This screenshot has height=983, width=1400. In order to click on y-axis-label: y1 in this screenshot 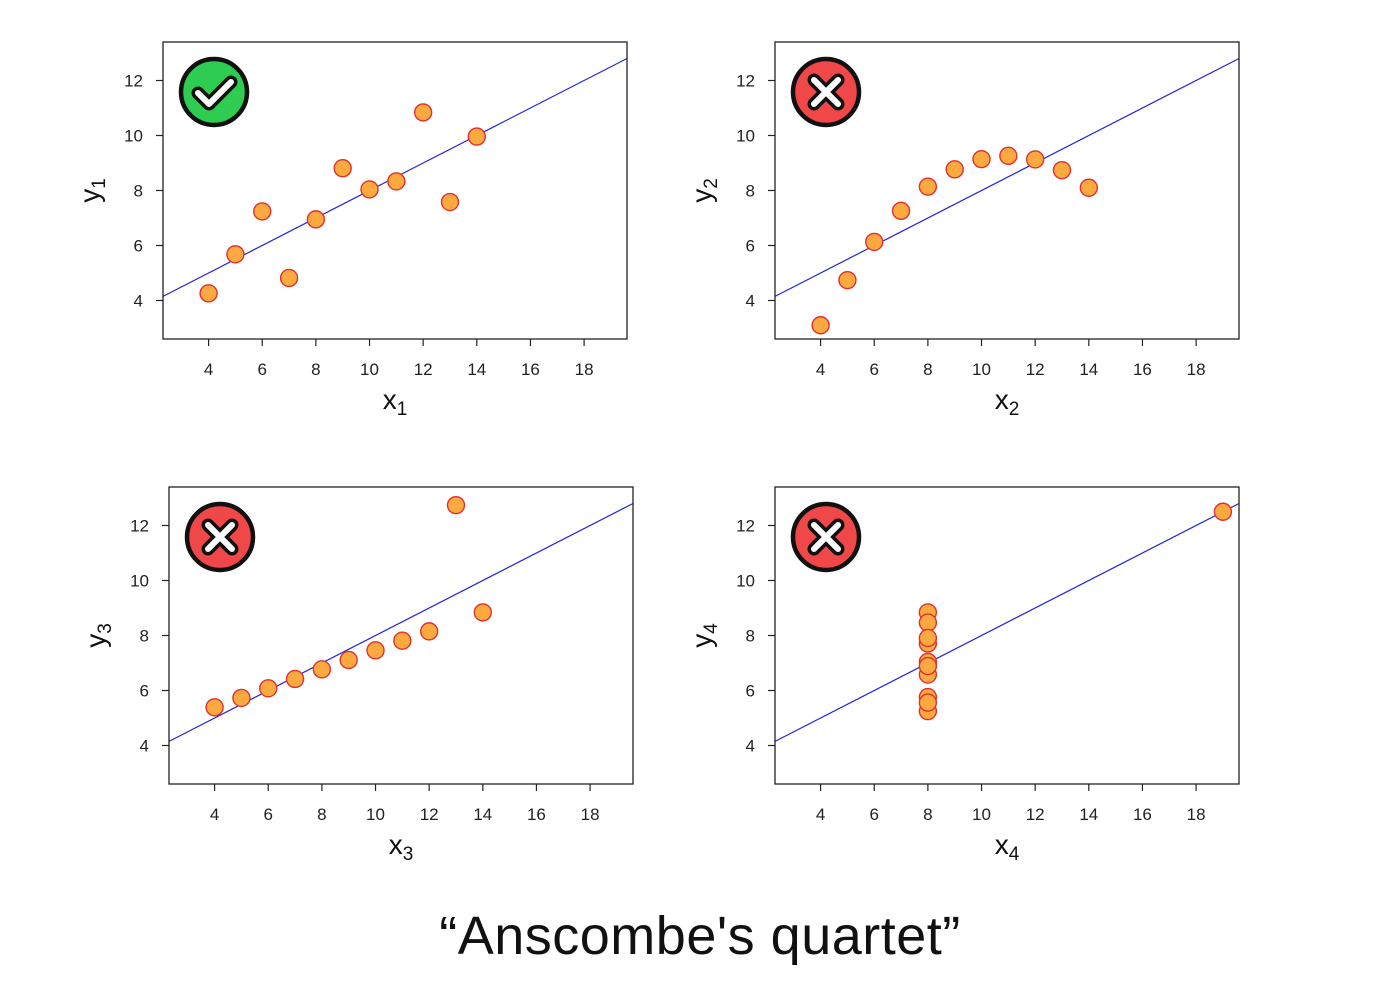, I will do `click(92, 190)`.